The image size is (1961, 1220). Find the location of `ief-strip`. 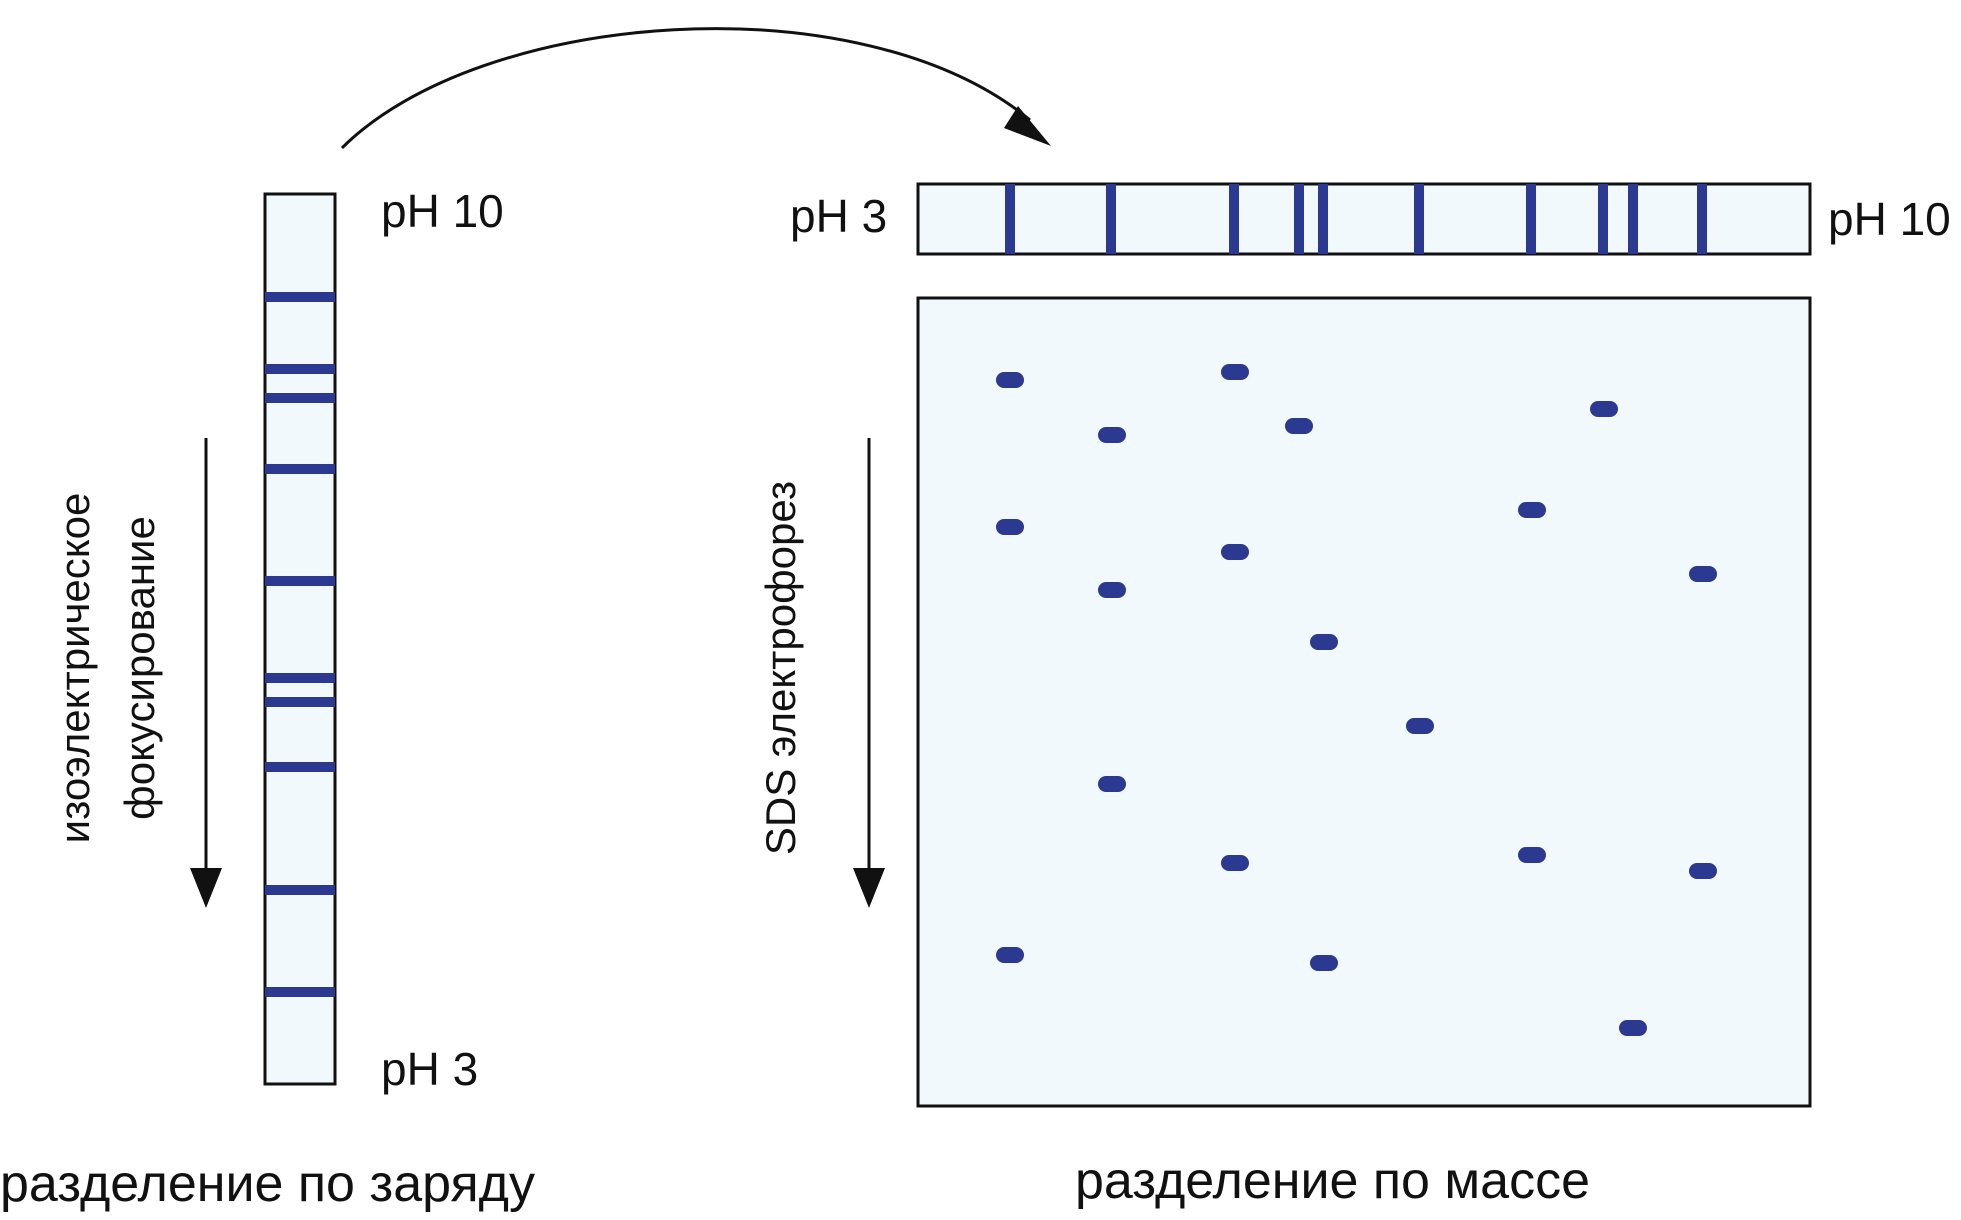

ief-strip is located at coordinates (300, 639).